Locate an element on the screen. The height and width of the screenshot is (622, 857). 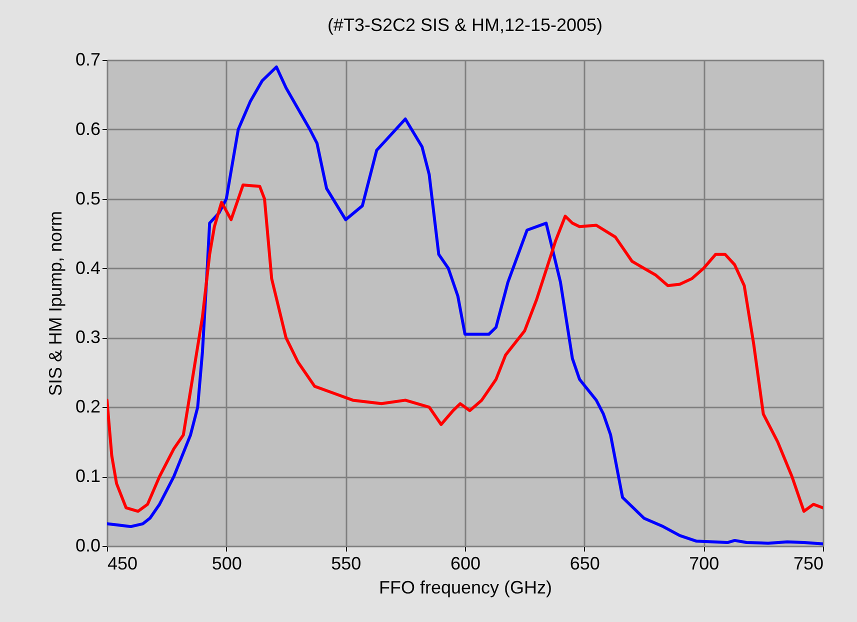
x-tick-label: 450 is located at coordinates (123, 564).